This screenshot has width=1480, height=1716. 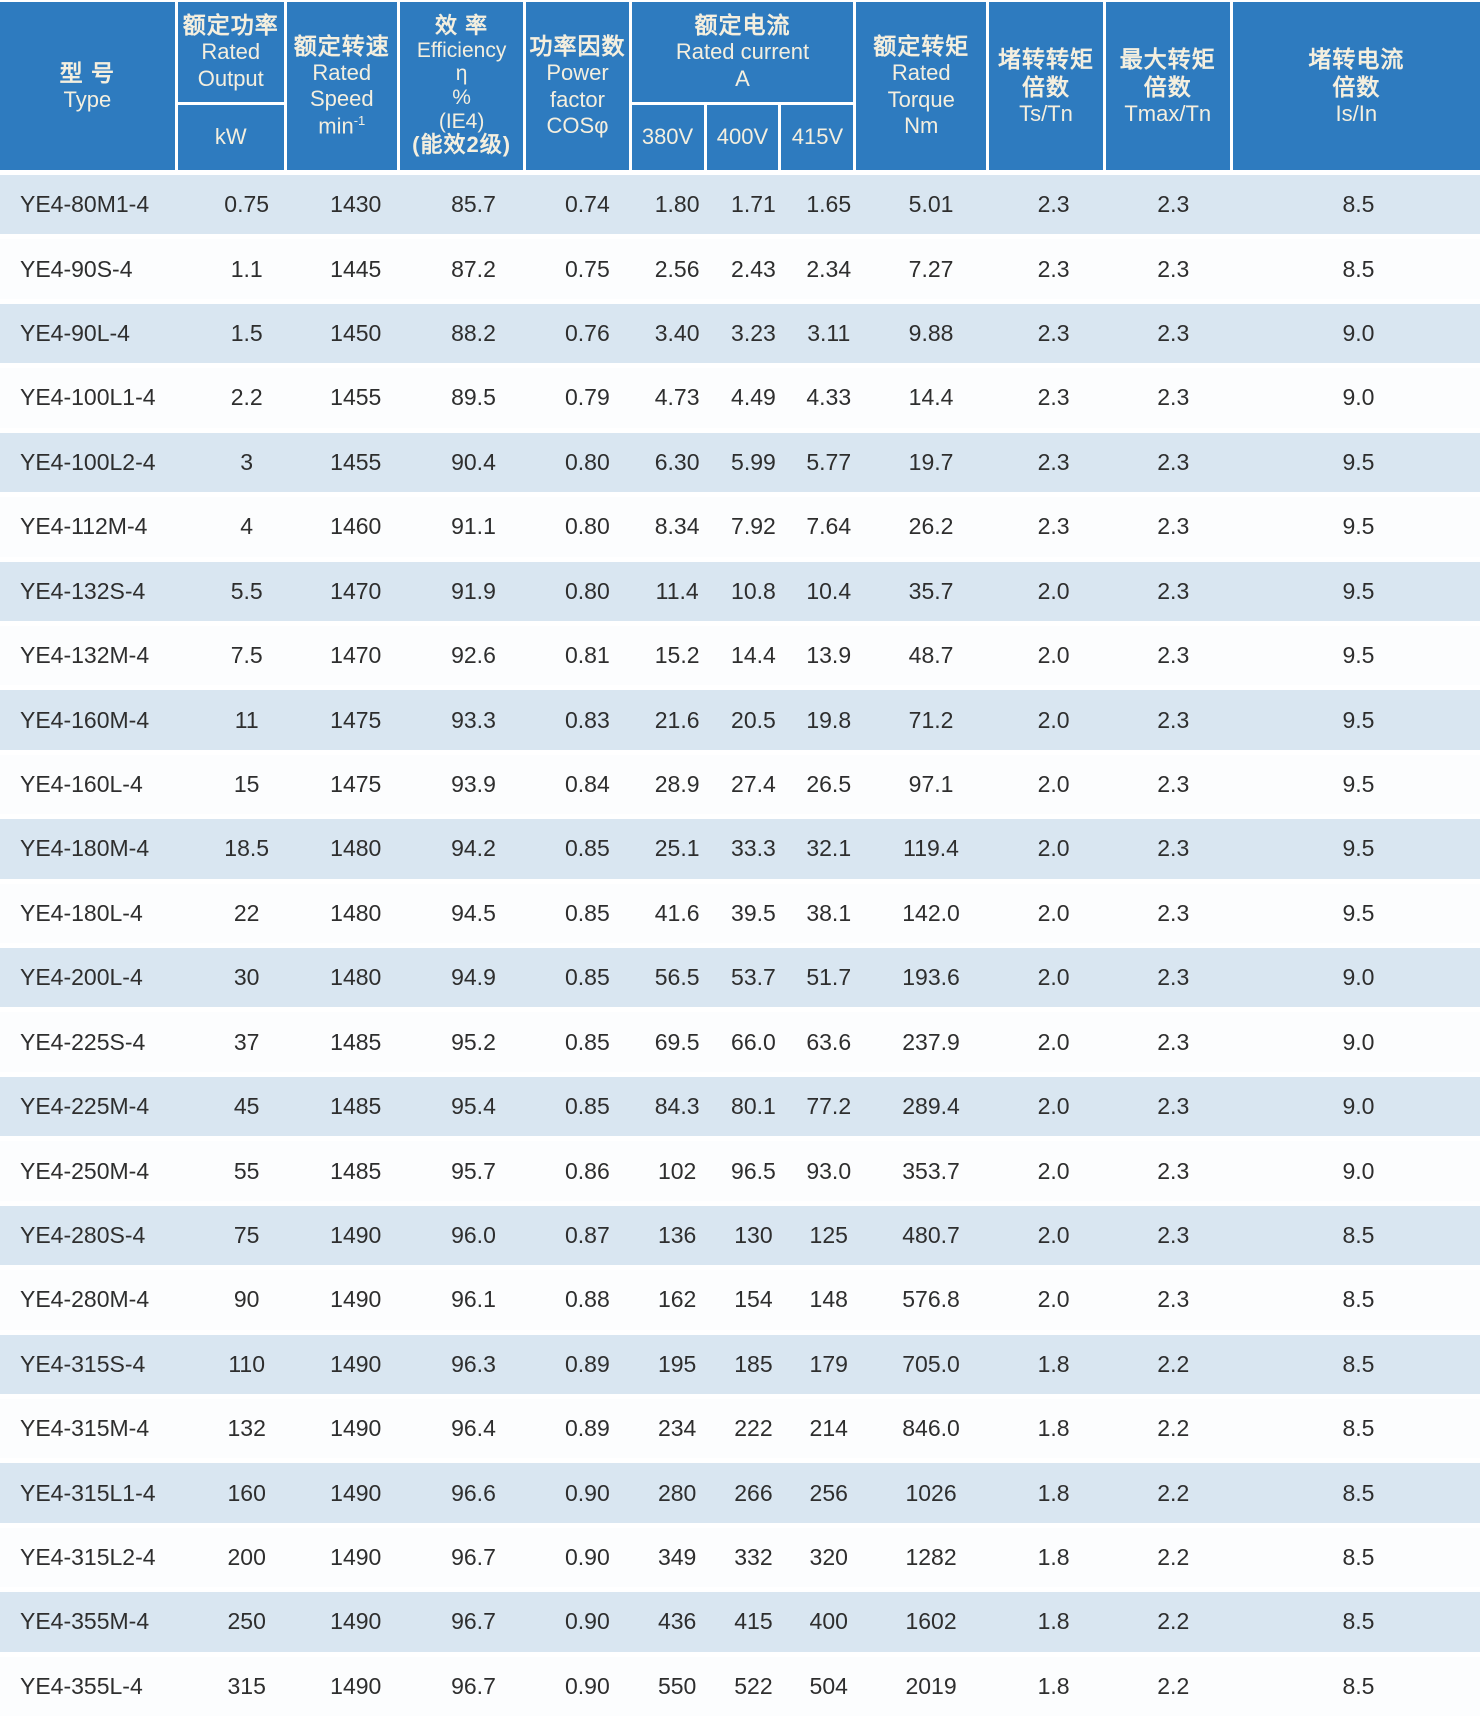 What do you see at coordinates (88, 1557) in the screenshot?
I see `cell-type: YE4-315L2-4` at bounding box center [88, 1557].